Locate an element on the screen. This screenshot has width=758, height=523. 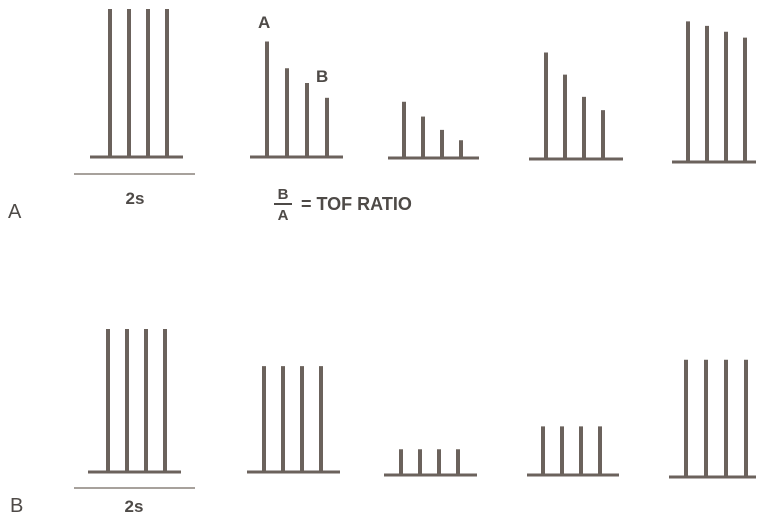
ratio-text: = TOF RATIO is located at coordinates (356, 204).